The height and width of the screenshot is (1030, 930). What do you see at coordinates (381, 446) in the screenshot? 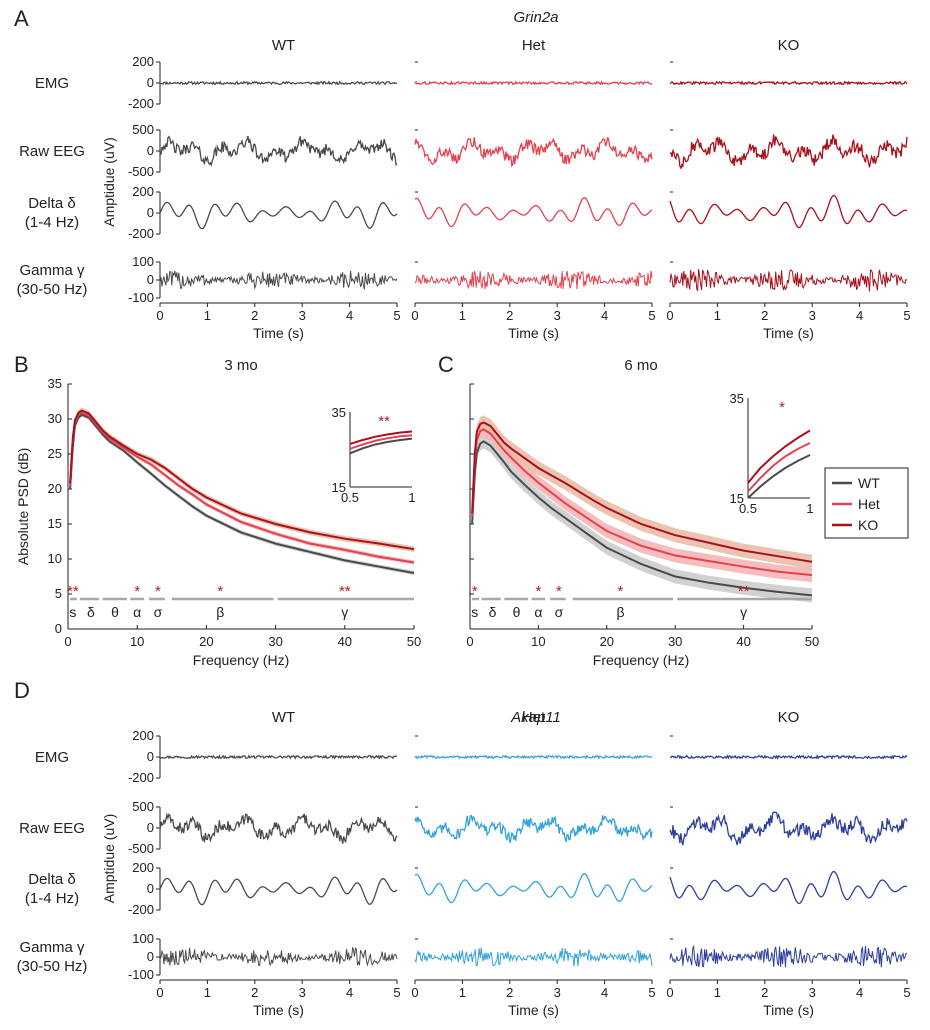
I see `inset-line-wt` at bounding box center [381, 446].